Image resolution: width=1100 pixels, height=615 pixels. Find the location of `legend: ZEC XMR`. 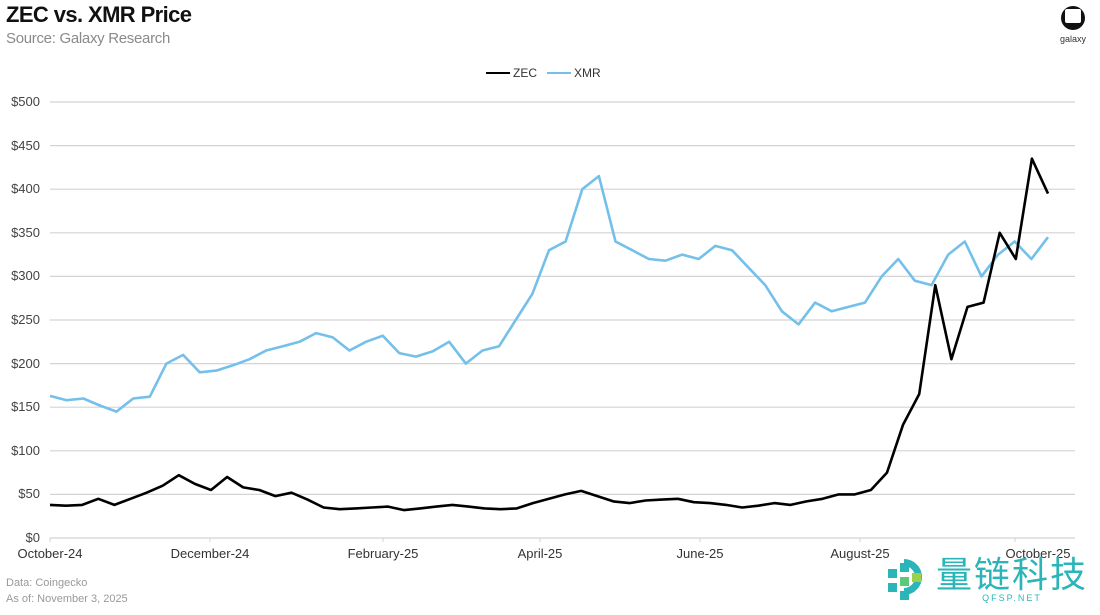

legend: ZEC XMR is located at coordinates (548, 73).